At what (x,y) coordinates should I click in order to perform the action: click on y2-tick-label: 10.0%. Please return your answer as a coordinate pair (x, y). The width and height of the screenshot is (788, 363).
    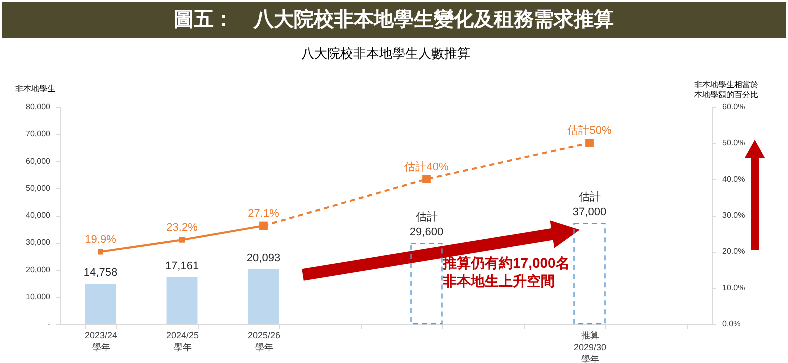
    Looking at the image, I should click on (734, 287).